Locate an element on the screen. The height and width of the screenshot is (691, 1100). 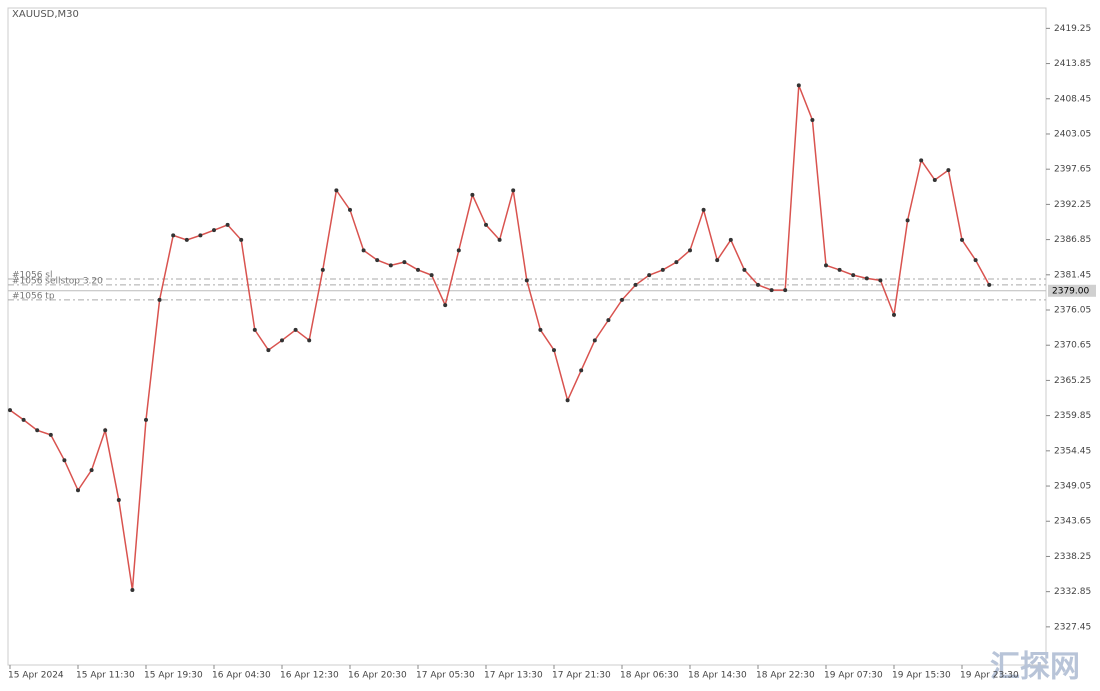
x-tick-label: 16 Apr 04:30 is located at coordinates (241, 676).